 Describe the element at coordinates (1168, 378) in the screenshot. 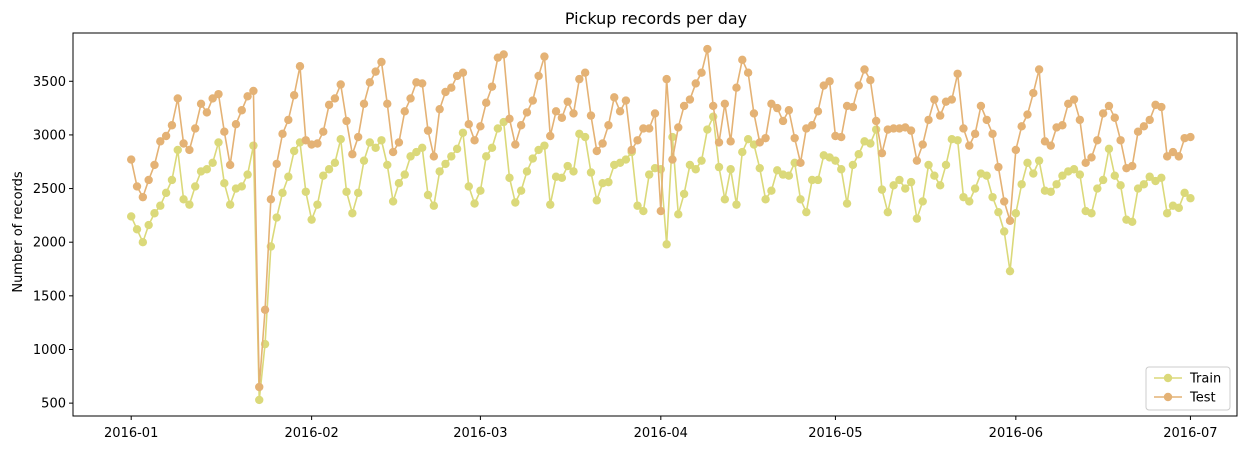

I see `legend-marker-train` at that location.